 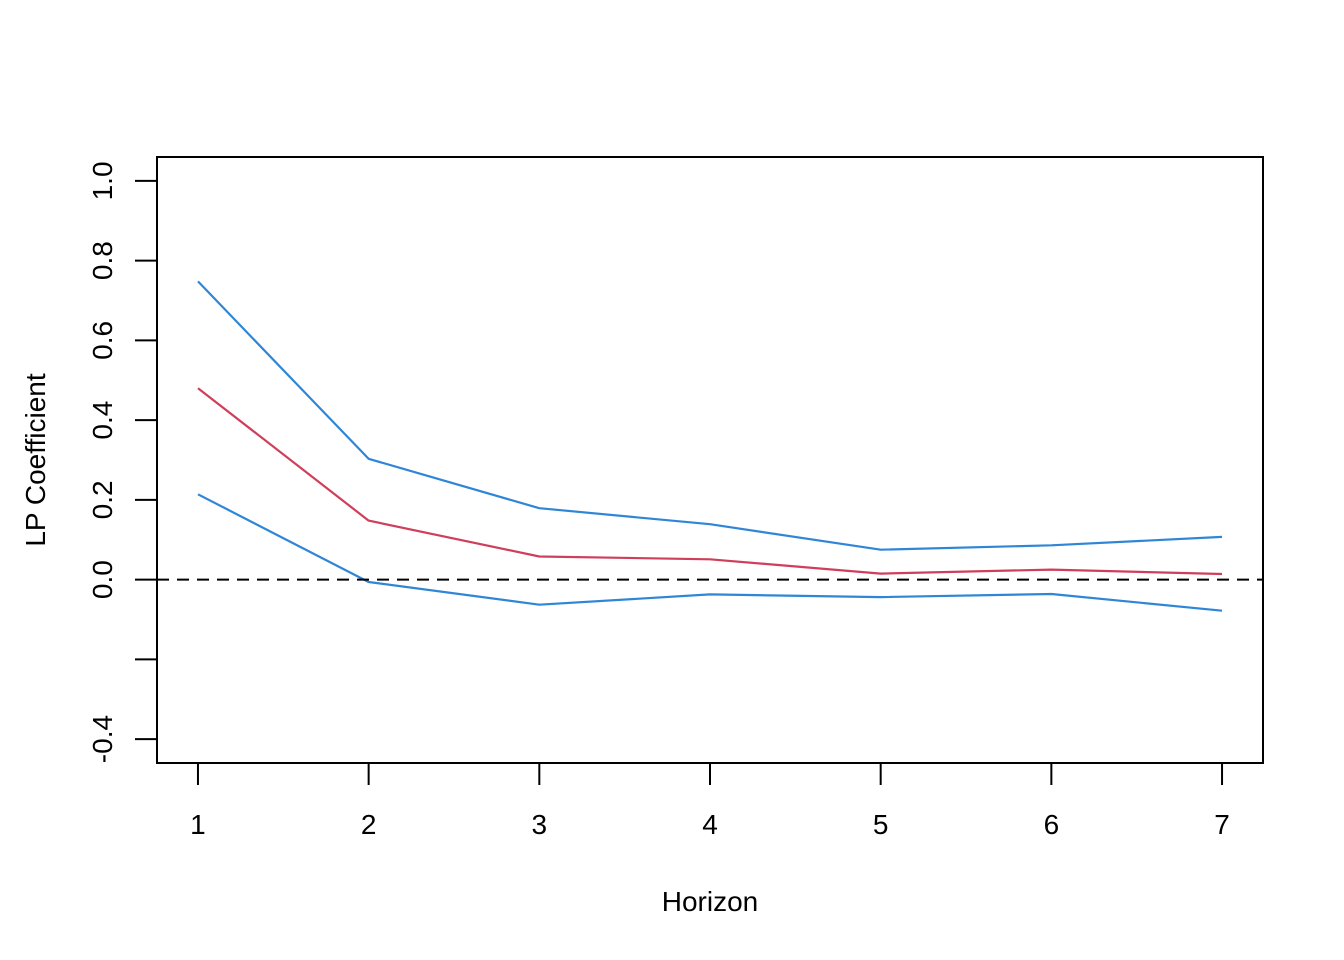 What do you see at coordinates (710, 901) in the screenshot?
I see `x-axis-title: Horizon` at bounding box center [710, 901].